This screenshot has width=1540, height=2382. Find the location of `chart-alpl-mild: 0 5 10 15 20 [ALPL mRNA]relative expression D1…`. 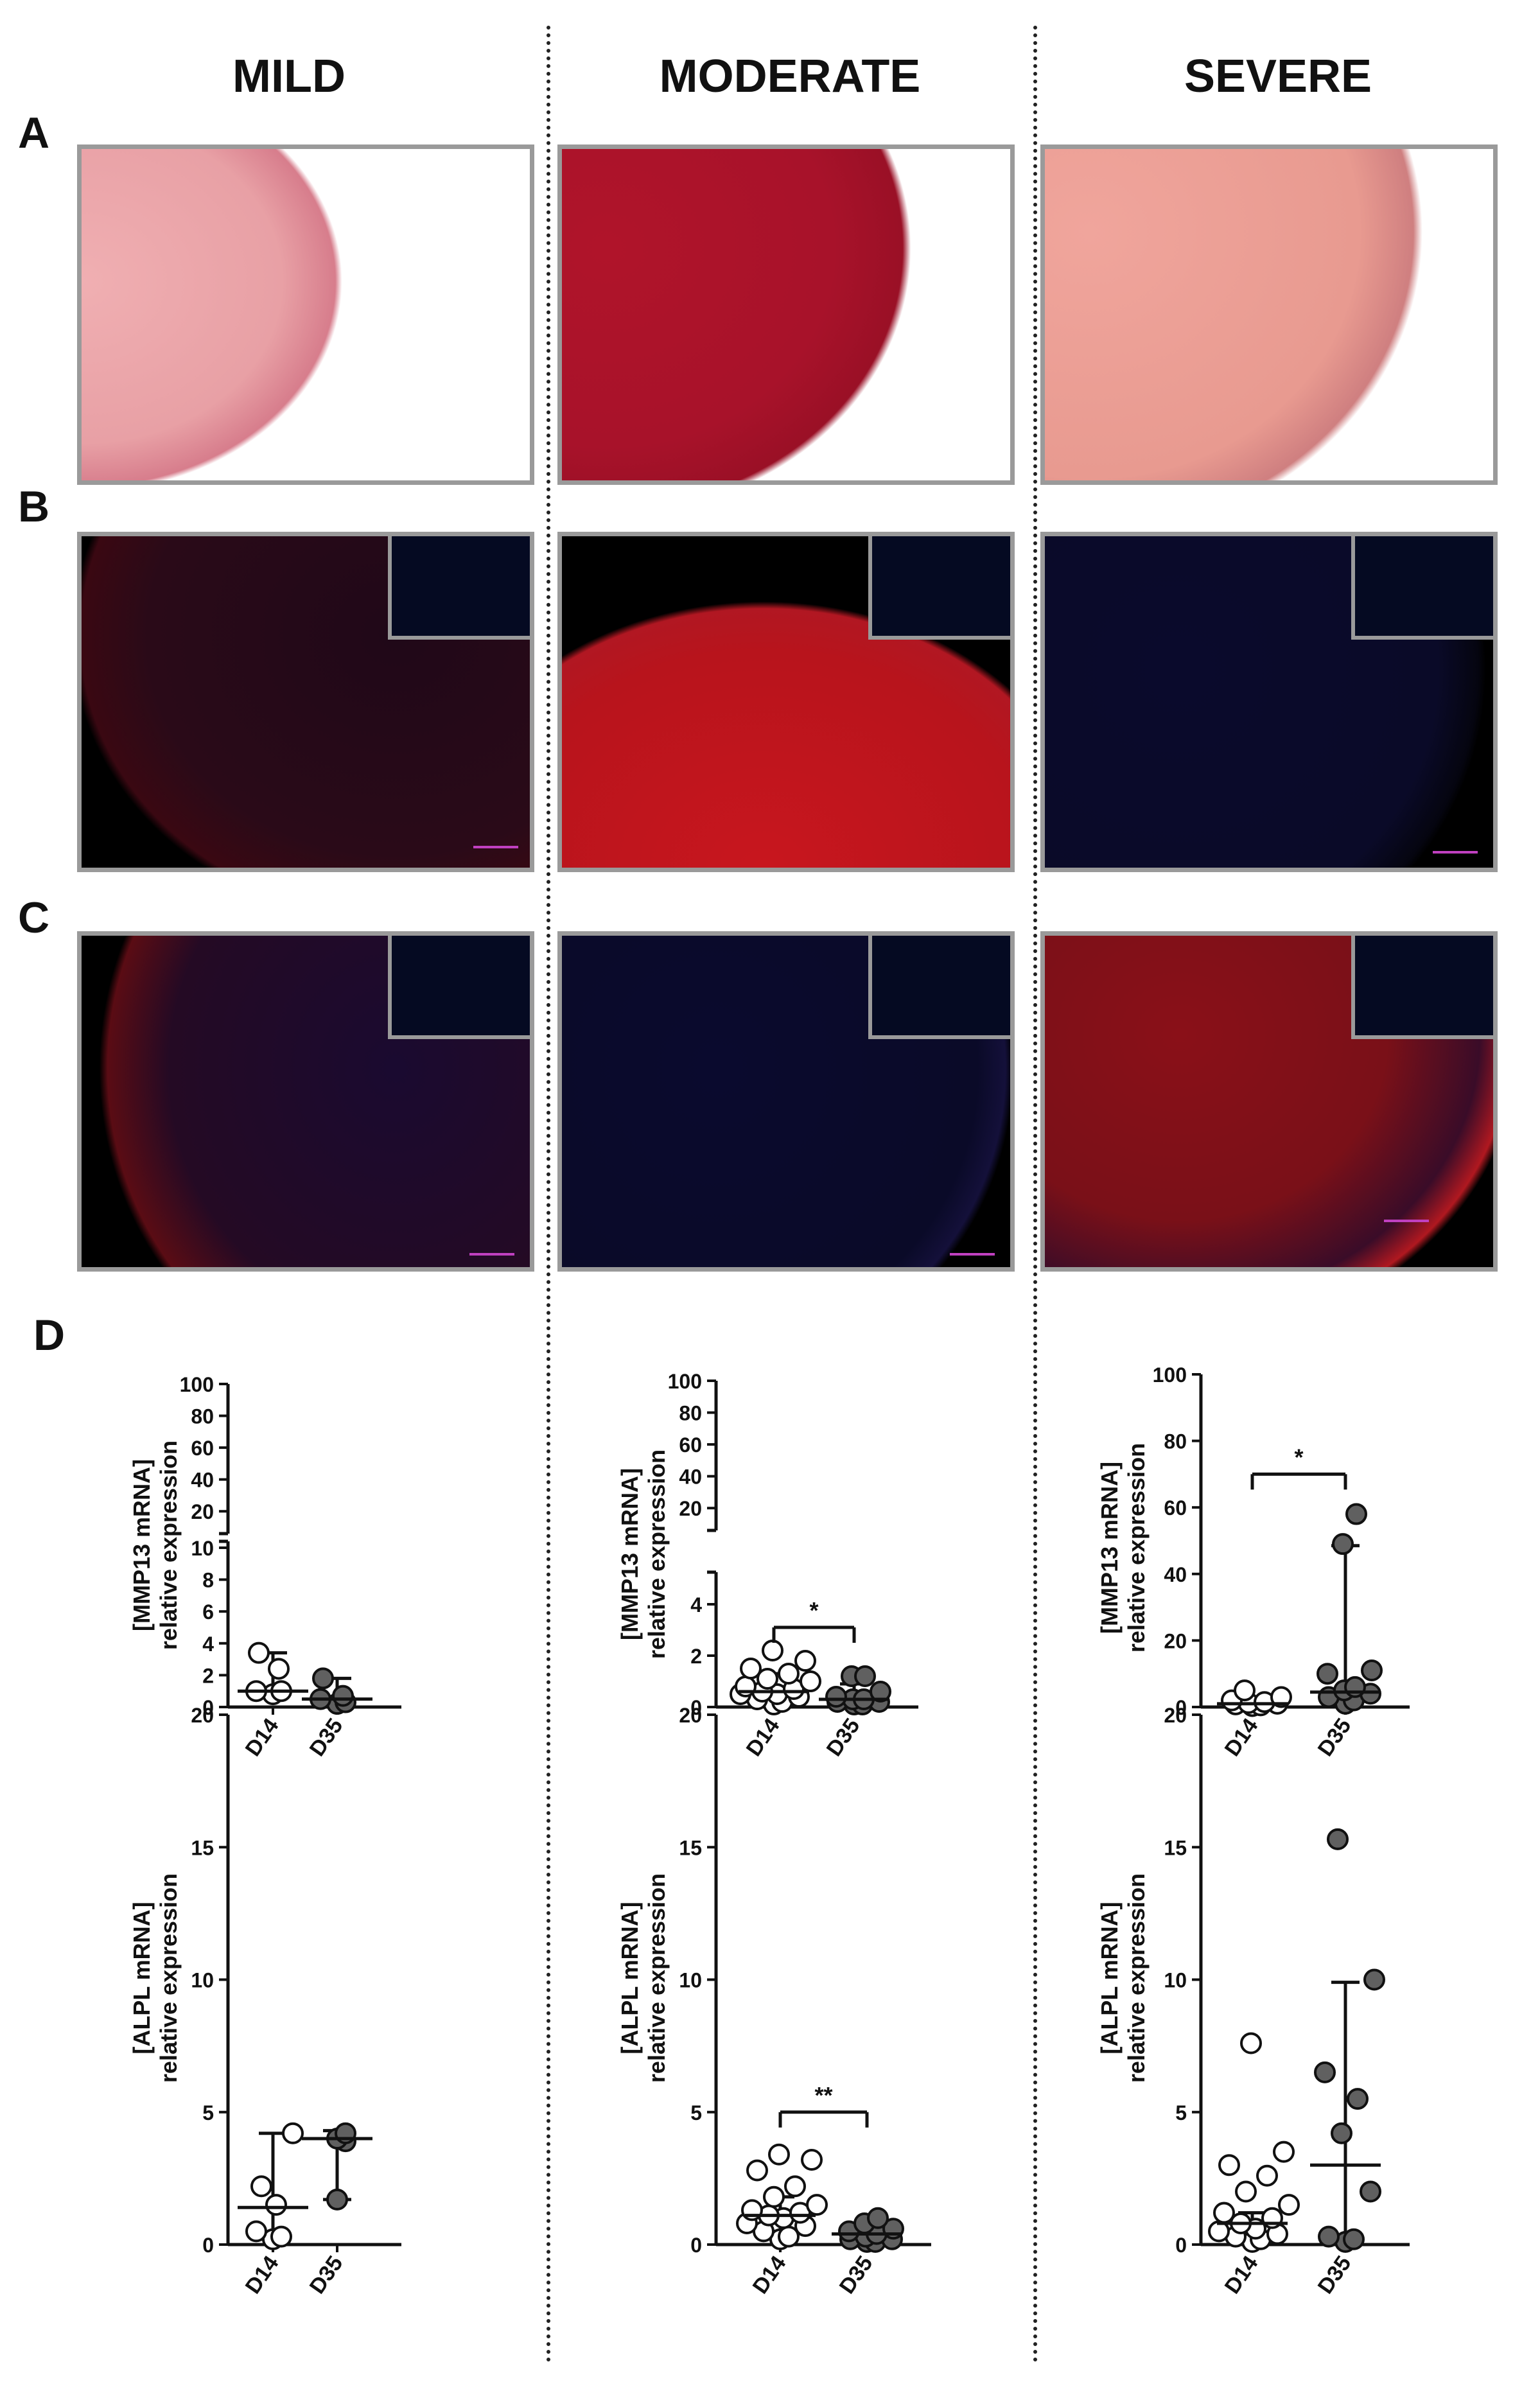

chart-alpl-mild: 0 5 10 15 20 [ALPL mRNA]relative expression D1… is located at coordinates (264, 2001).